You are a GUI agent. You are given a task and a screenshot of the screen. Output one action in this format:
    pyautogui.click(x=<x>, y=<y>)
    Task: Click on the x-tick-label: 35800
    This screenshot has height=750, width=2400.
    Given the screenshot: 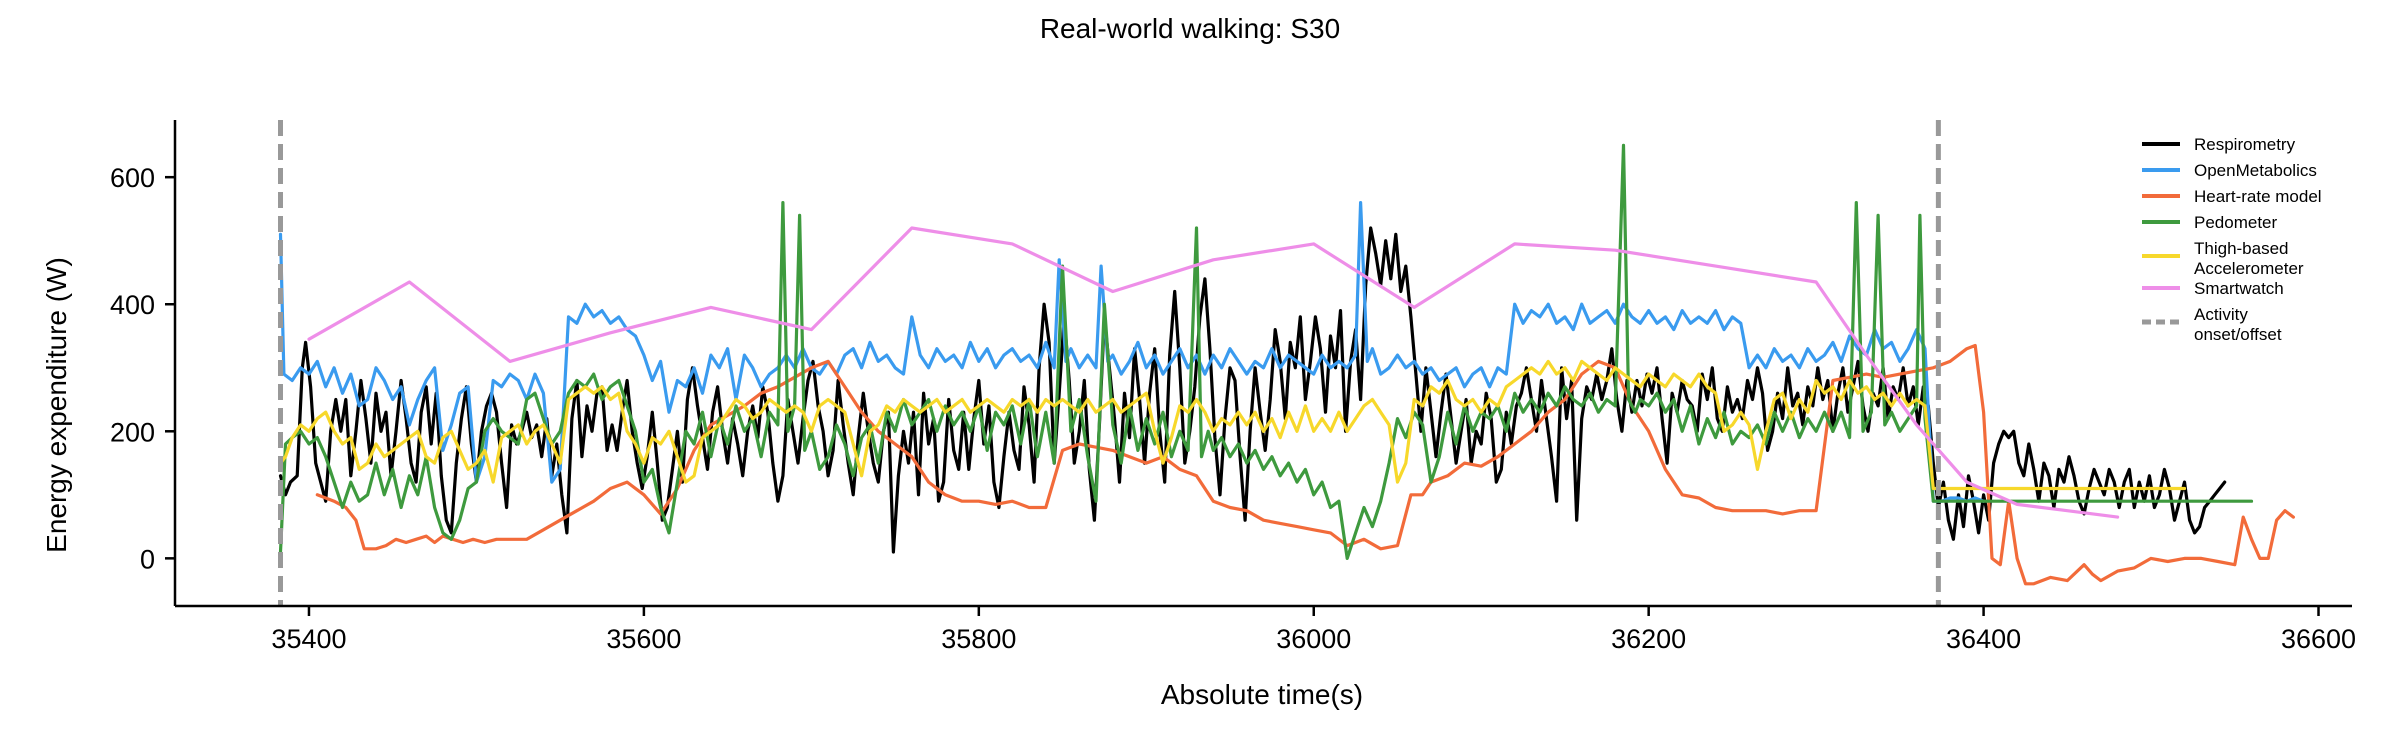 What is the action you would take?
    pyautogui.click(x=978, y=639)
    